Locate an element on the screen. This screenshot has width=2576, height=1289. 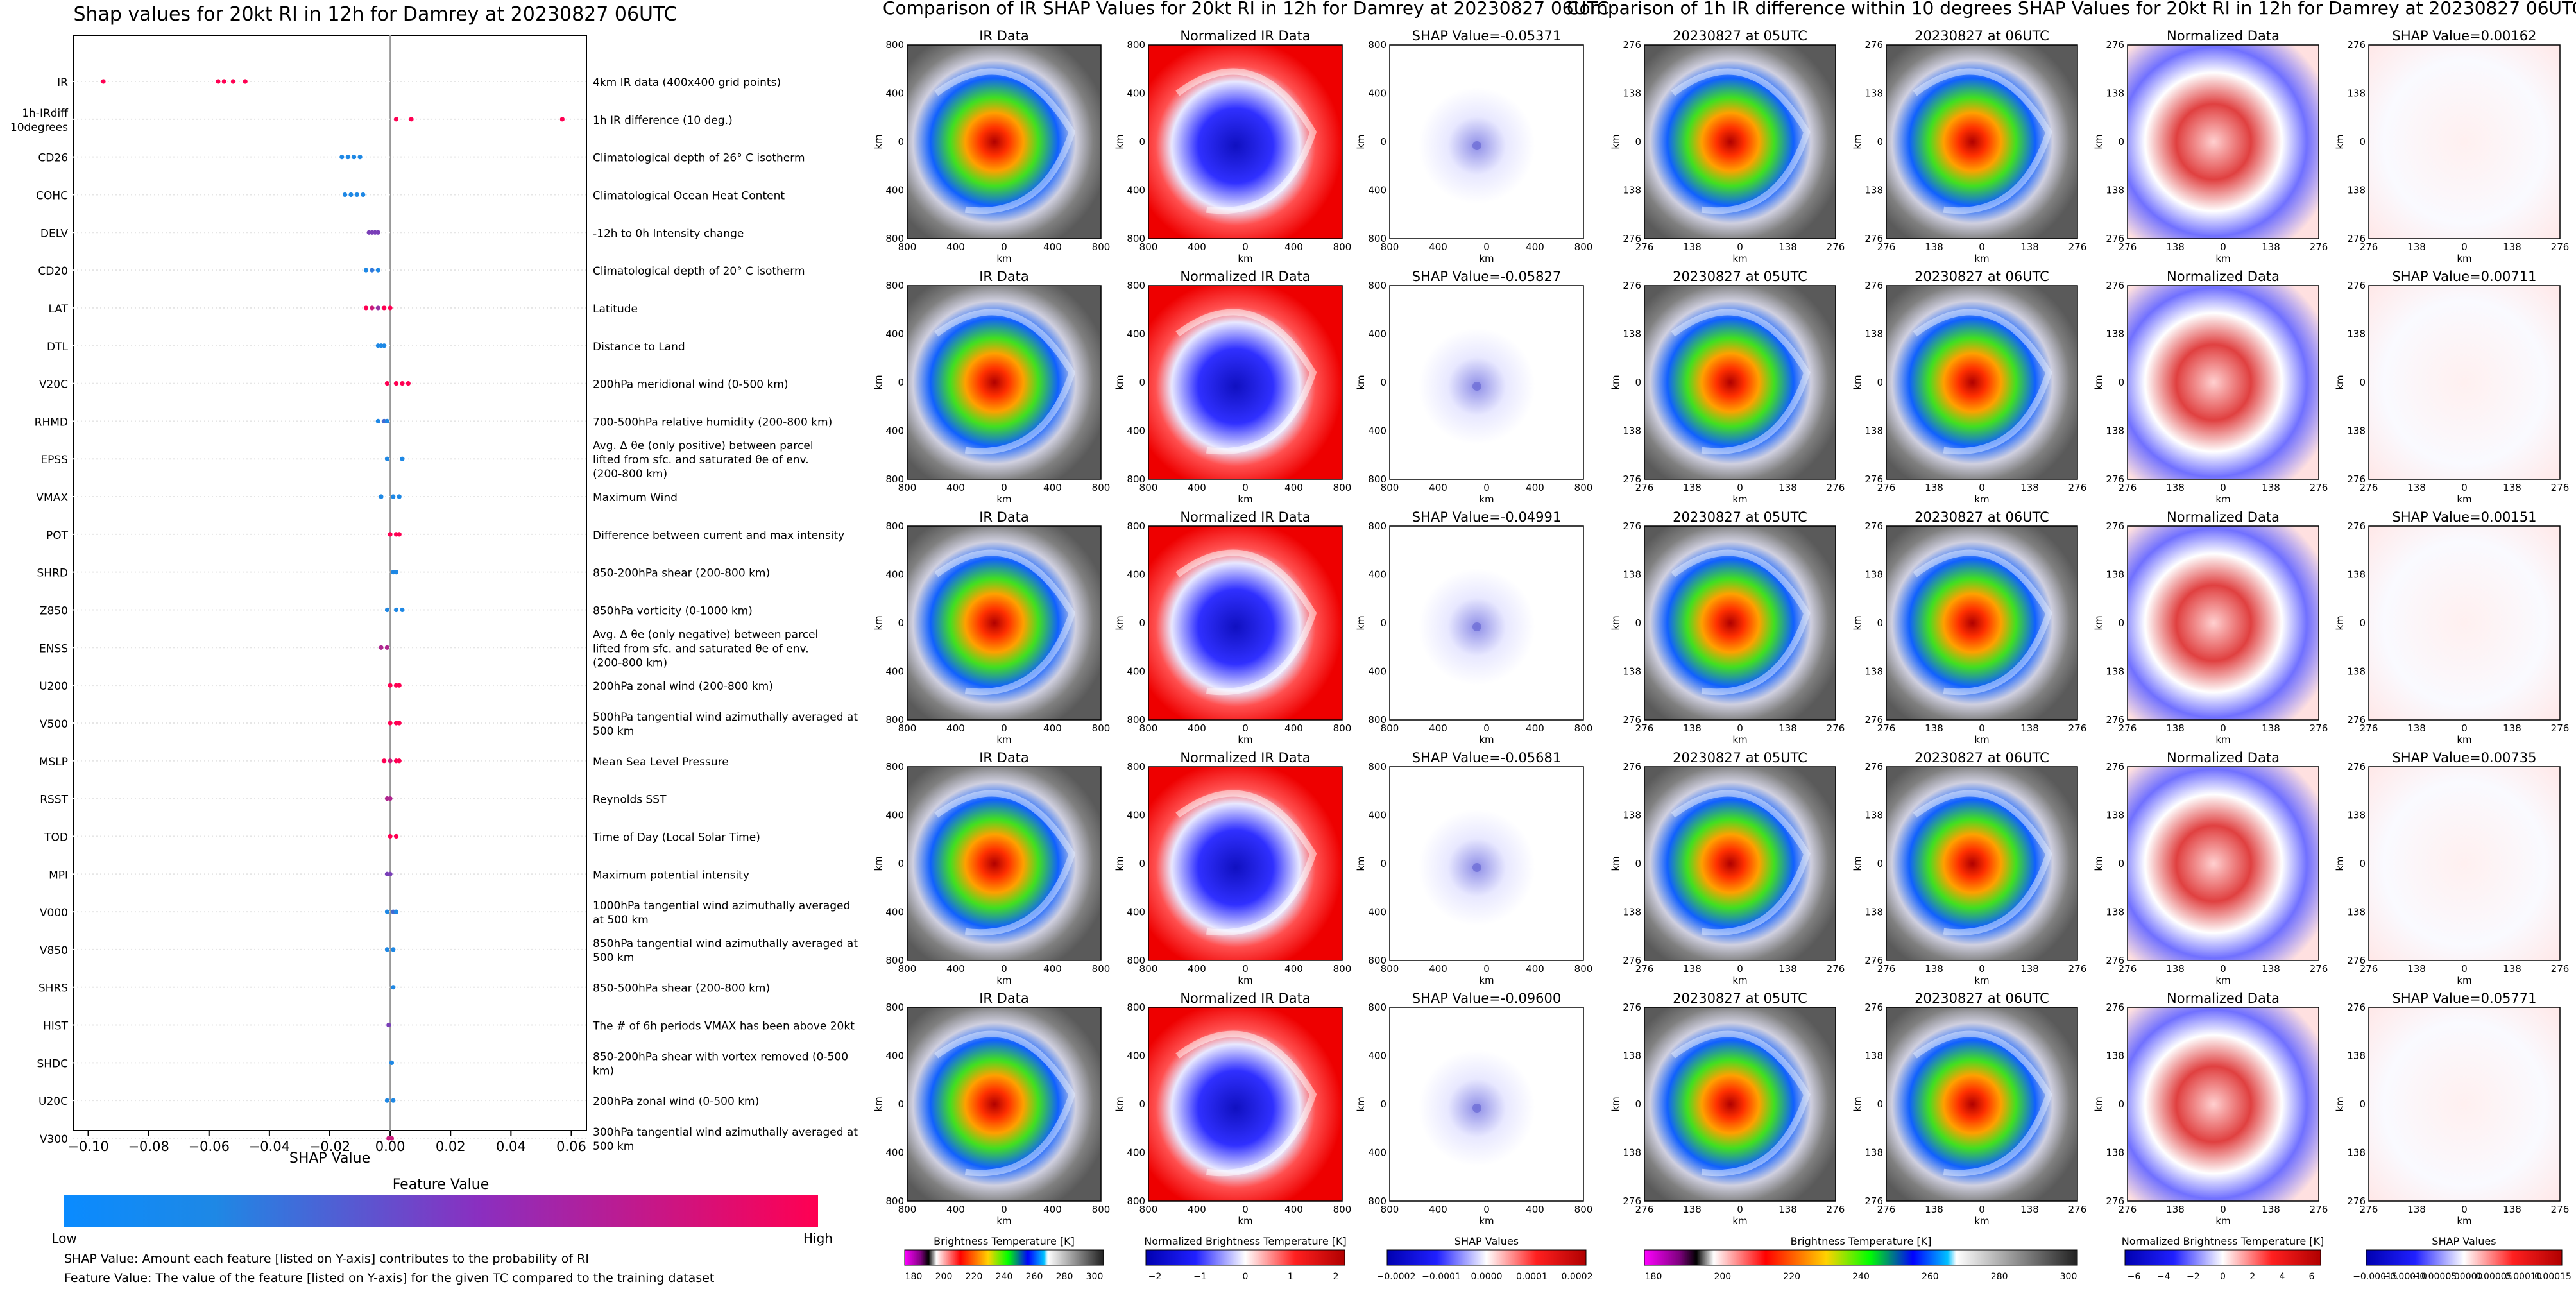
feature-label: CD26 is located at coordinates (53, 158).